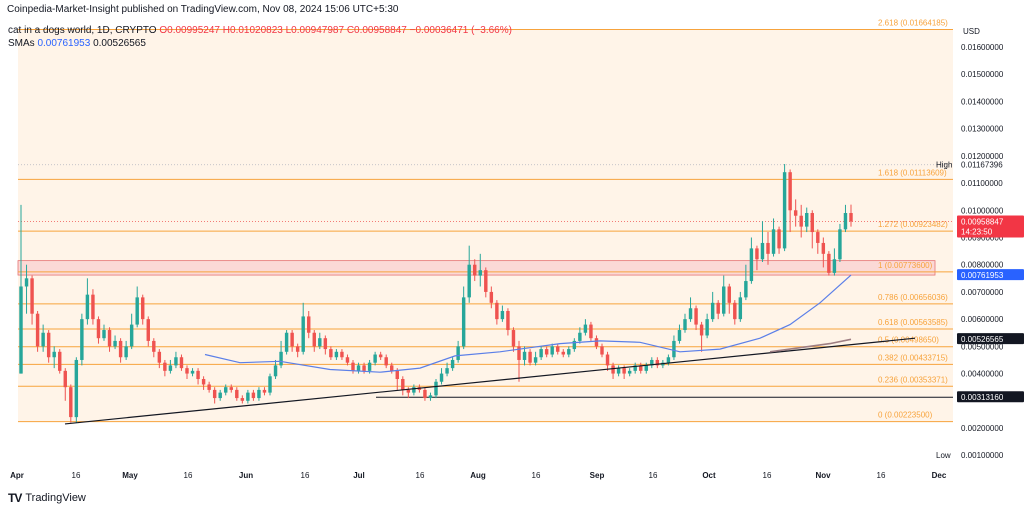 The image size is (1024, 509). Describe the element at coordinates (905, 415) in the screenshot. I see `fib-level-label: 0 (0.00223500)` at that location.